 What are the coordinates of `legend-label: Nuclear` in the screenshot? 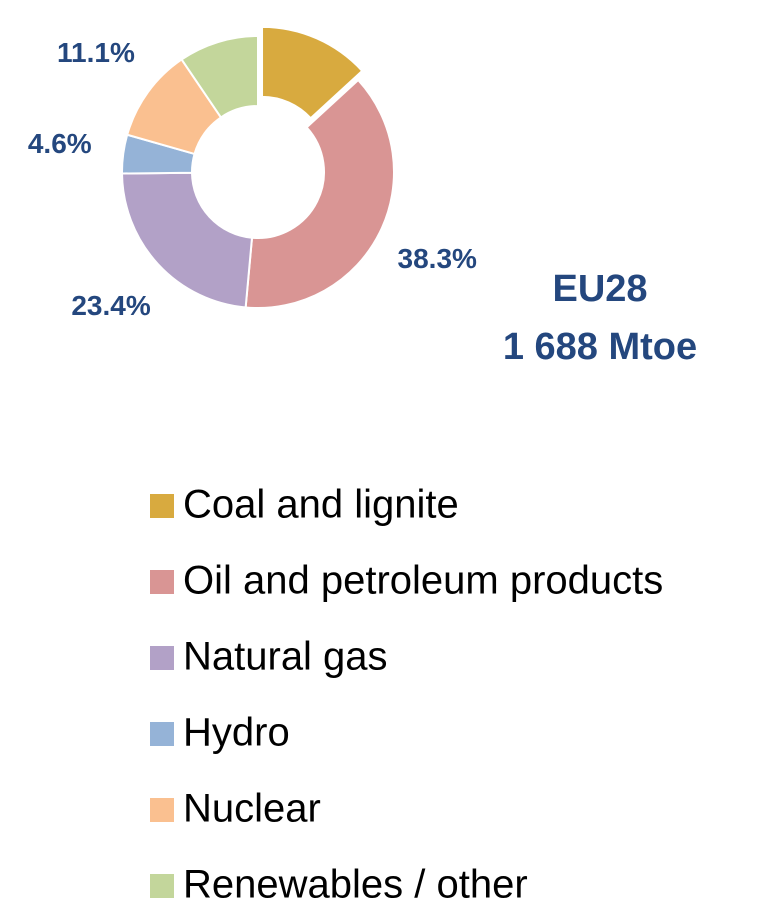 It's located at (252, 809).